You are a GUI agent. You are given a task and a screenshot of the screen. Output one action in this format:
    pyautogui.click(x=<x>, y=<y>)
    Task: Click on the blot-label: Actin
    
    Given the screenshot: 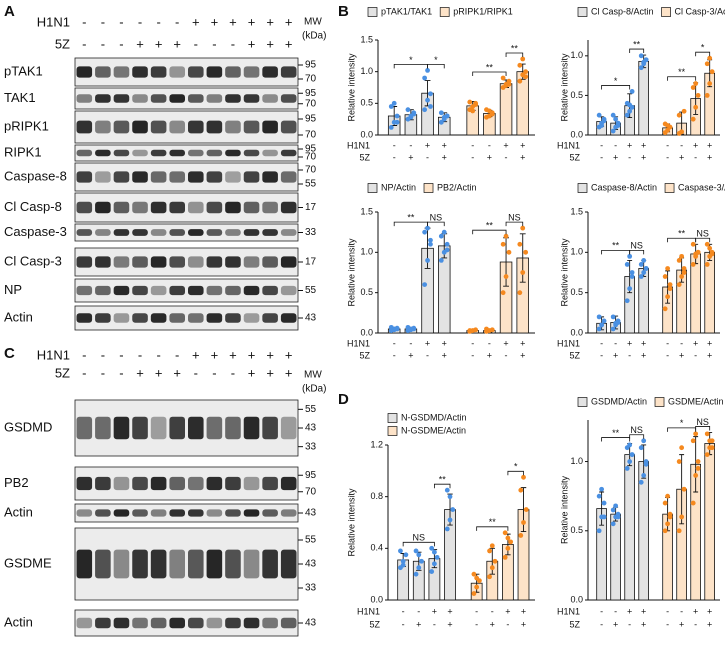 What is the action you would take?
    pyautogui.click(x=18, y=511)
    